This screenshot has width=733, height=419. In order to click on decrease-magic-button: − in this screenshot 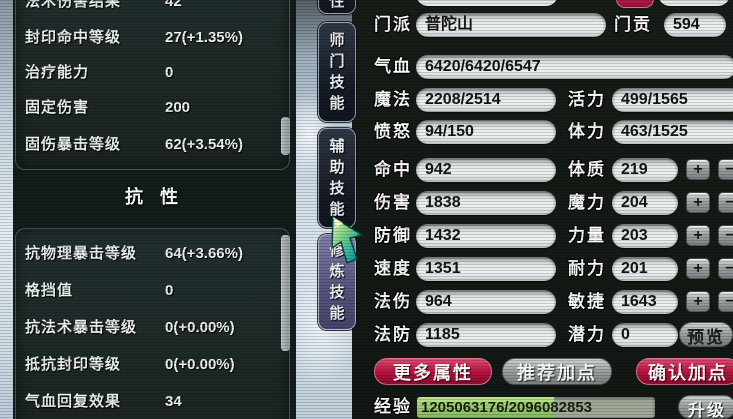, I will do `click(725, 202)`.